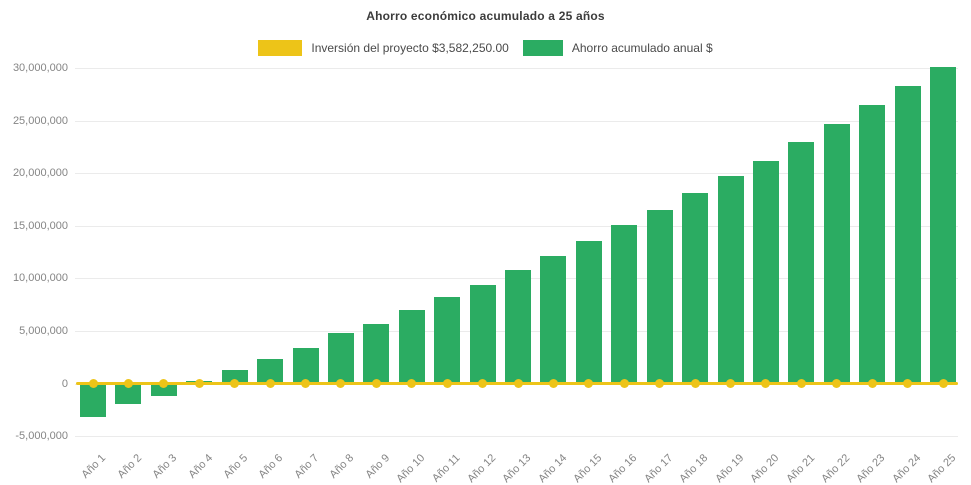  What do you see at coordinates (481, 468) in the screenshot?
I see `x-axis-label-year-12: Año 12` at bounding box center [481, 468].